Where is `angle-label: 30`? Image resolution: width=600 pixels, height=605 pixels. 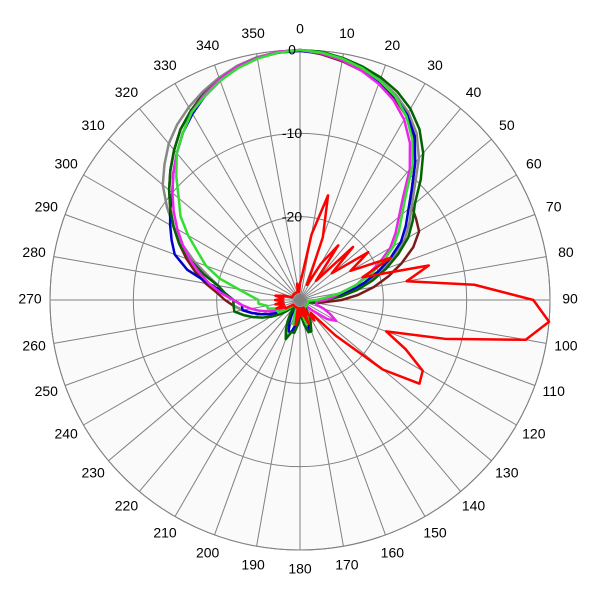
angle-label: 30 is located at coordinates (435, 65).